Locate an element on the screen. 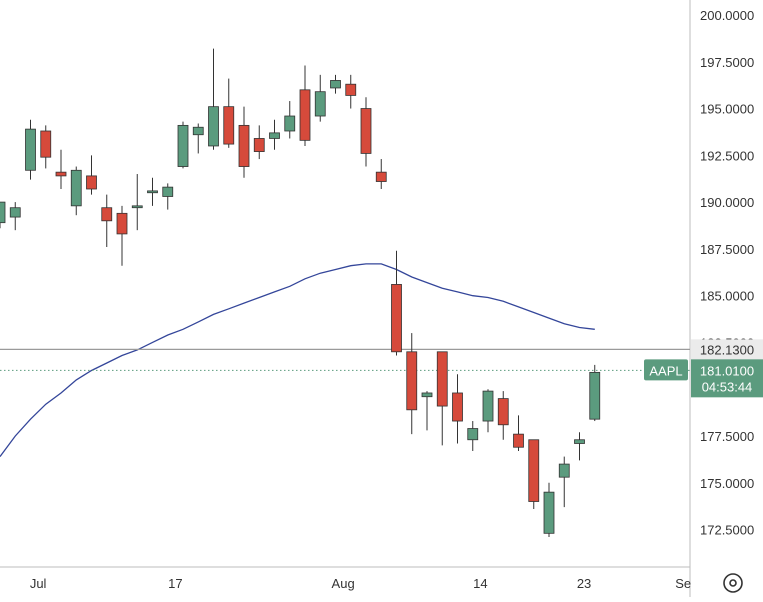  symbol-tag-bg is located at coordinates (666, 370).